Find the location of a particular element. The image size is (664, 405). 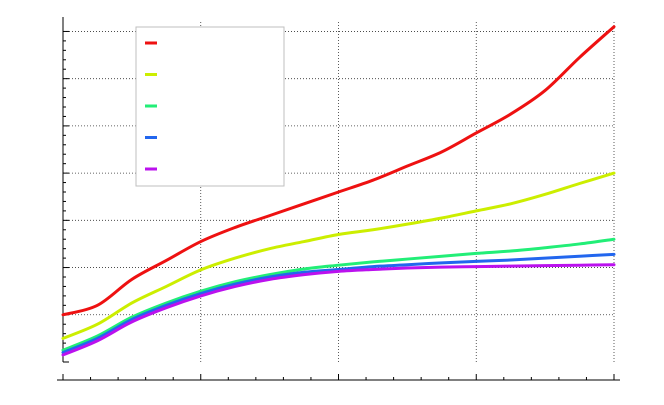

legend-box is located at coordinates (210, 106).